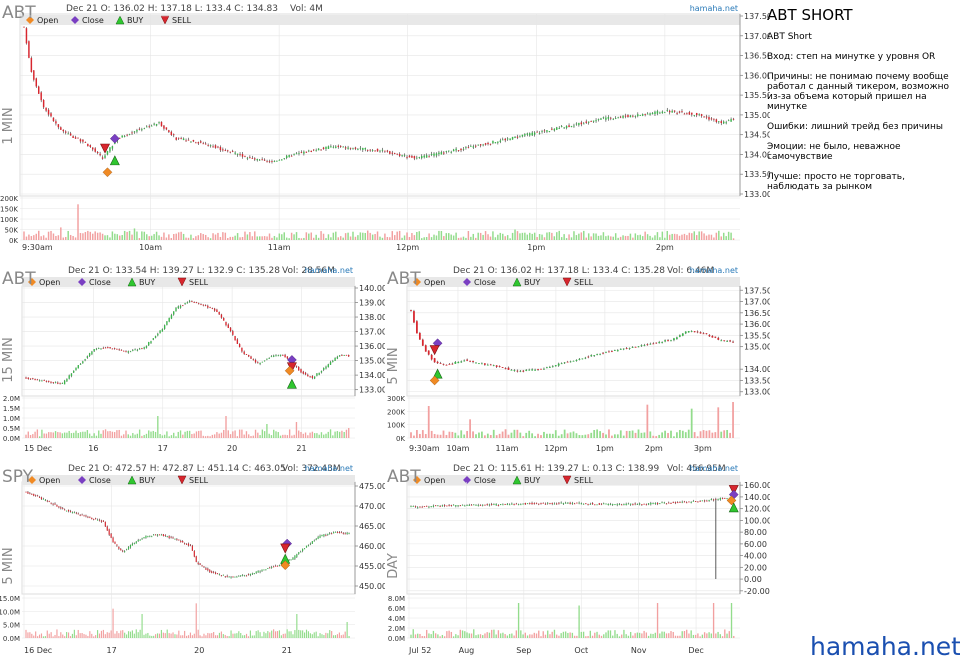 The width and height of the screenshot is (960, 661). What do you see at coordinates (9, 220) in the screenshot?
I see `volume-tick-label: 100K` at bounding box center [9, 220].